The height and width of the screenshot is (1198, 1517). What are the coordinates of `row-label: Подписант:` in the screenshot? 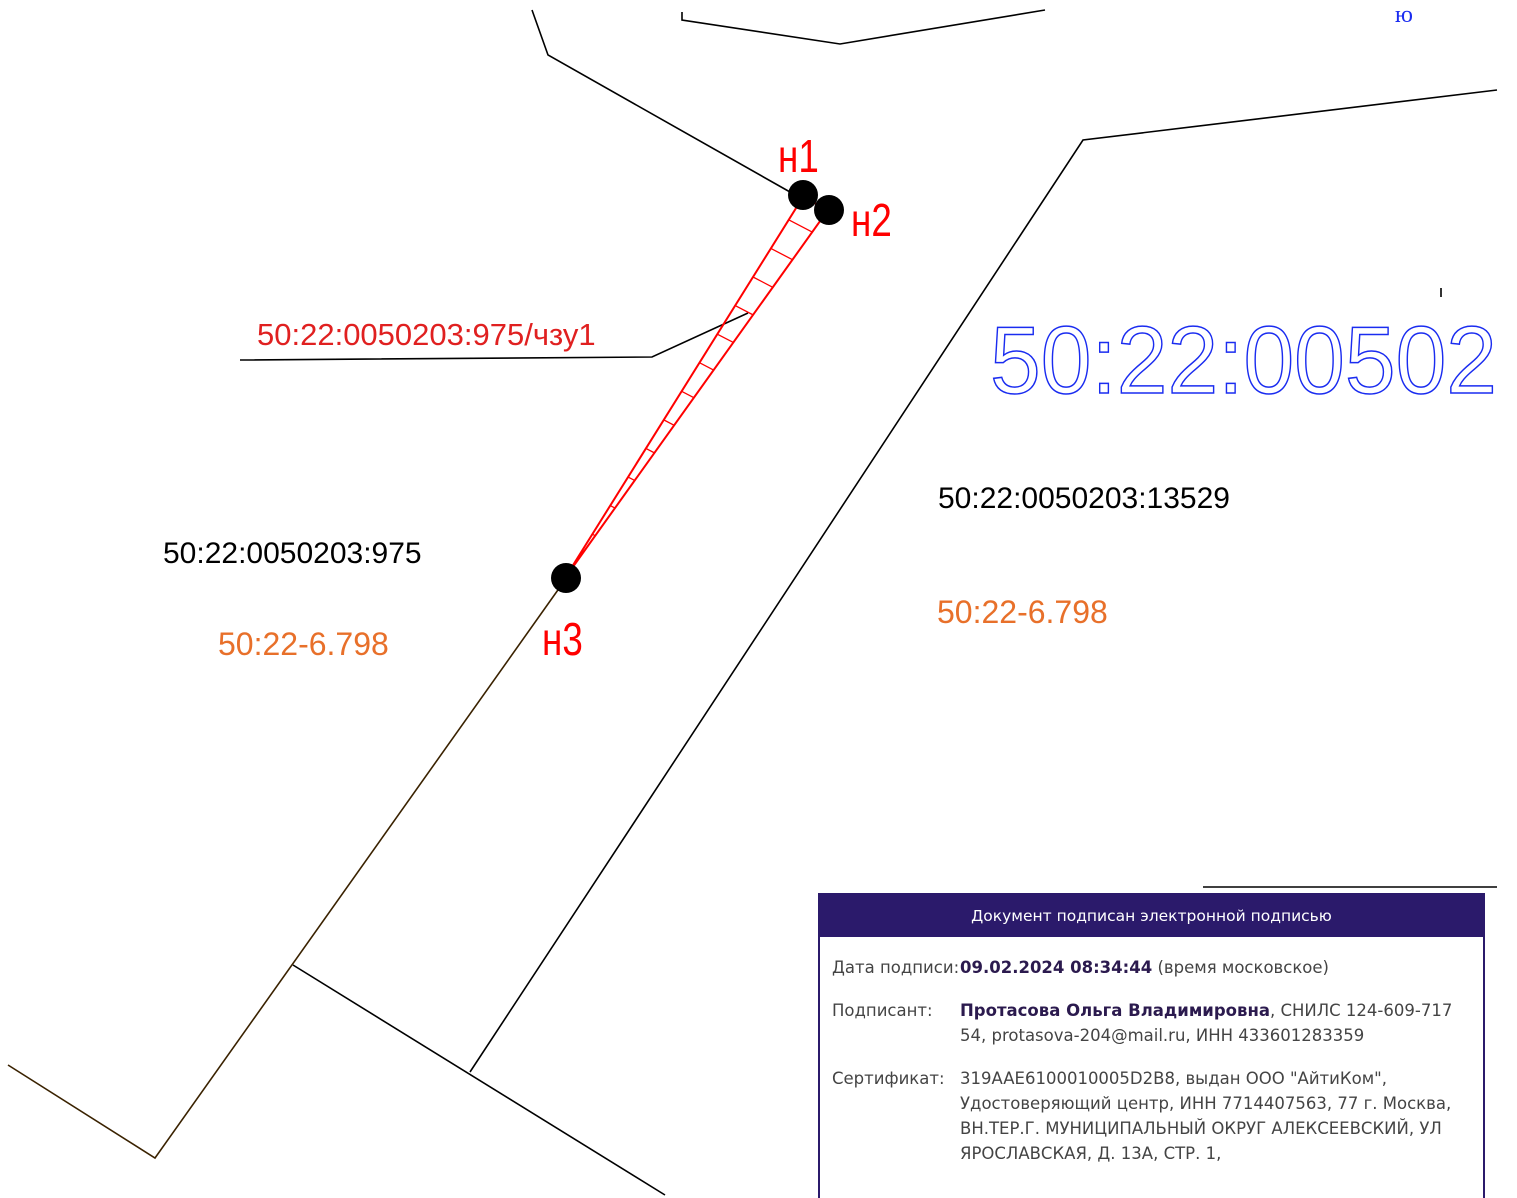 It's located at (882, 1010).